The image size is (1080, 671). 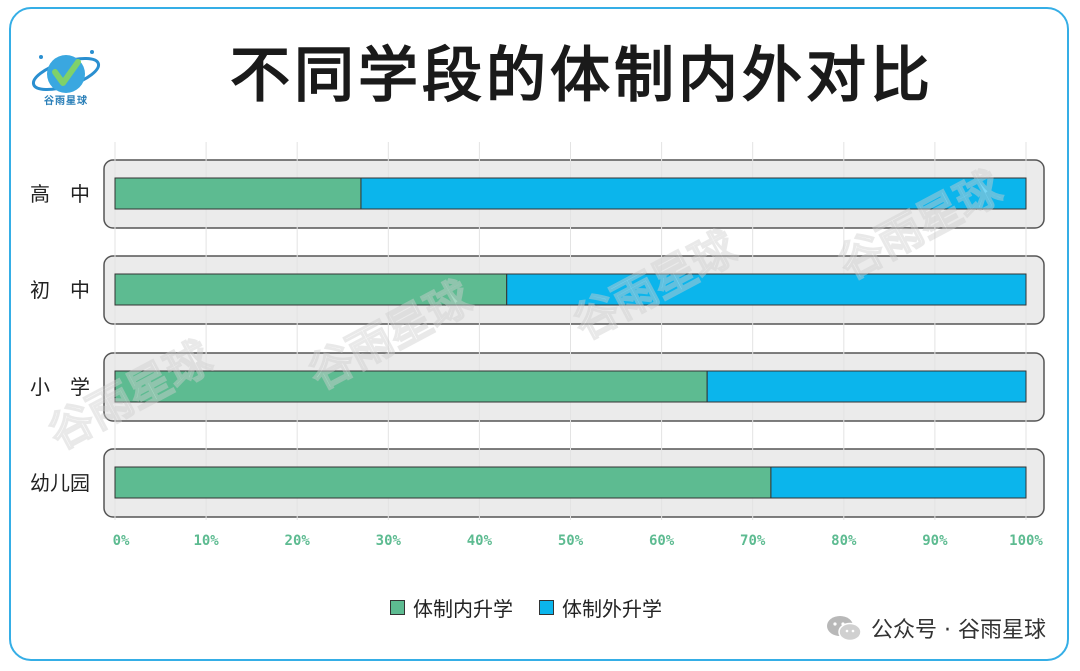 What do you see at coordinates (582, 76) in the screenshot?
I see `chart-title: 不同学段的体制内外对比` at bounding box center [582, 76].